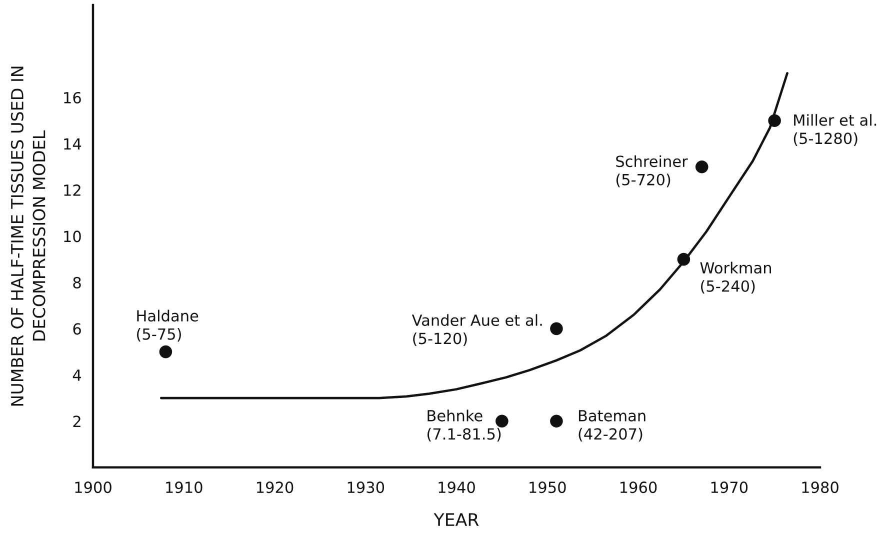 This screenshot has height=536, width=891. What do you see at coordinates (464, 426) in the screenshot?
I see `annotation: Behnke (7.1-81.5)` at bounding box center [464, 426].